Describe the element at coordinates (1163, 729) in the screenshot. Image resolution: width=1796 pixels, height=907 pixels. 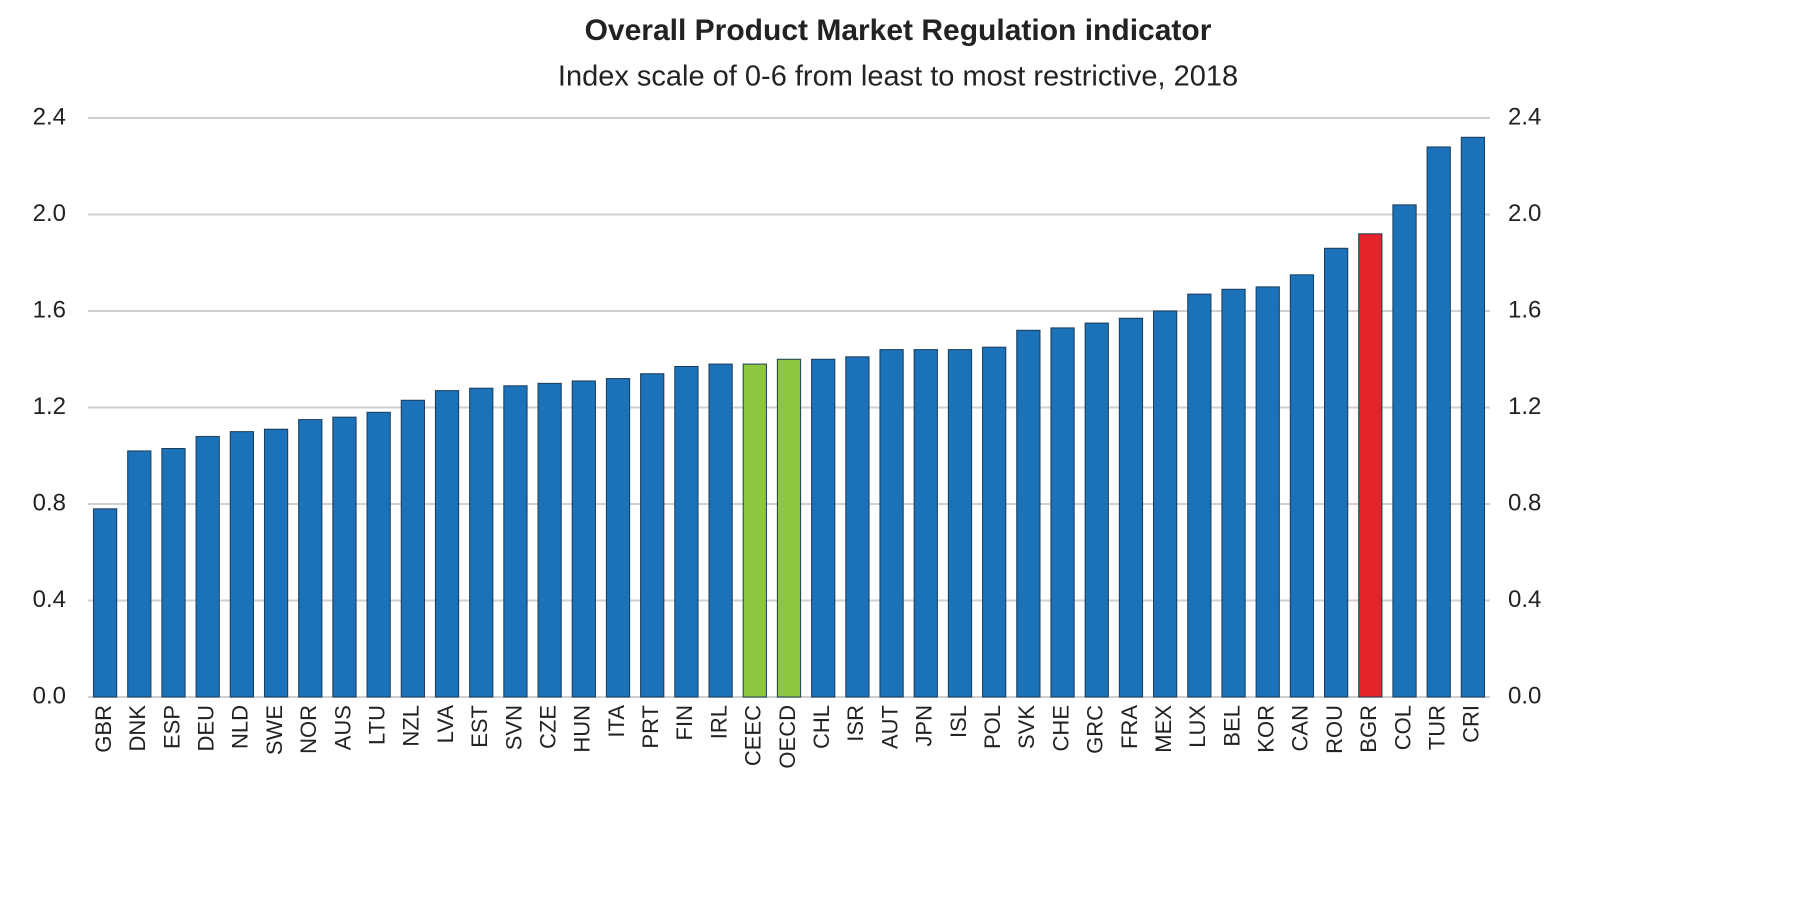
I see `x-tick-label: MEX` at that location.